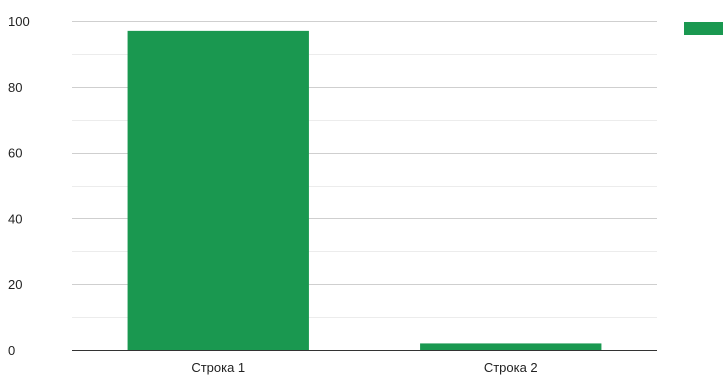  Describe the element at coordinates (15, 284) in the screenshot. I see `y-tick-label: 20` at that location.